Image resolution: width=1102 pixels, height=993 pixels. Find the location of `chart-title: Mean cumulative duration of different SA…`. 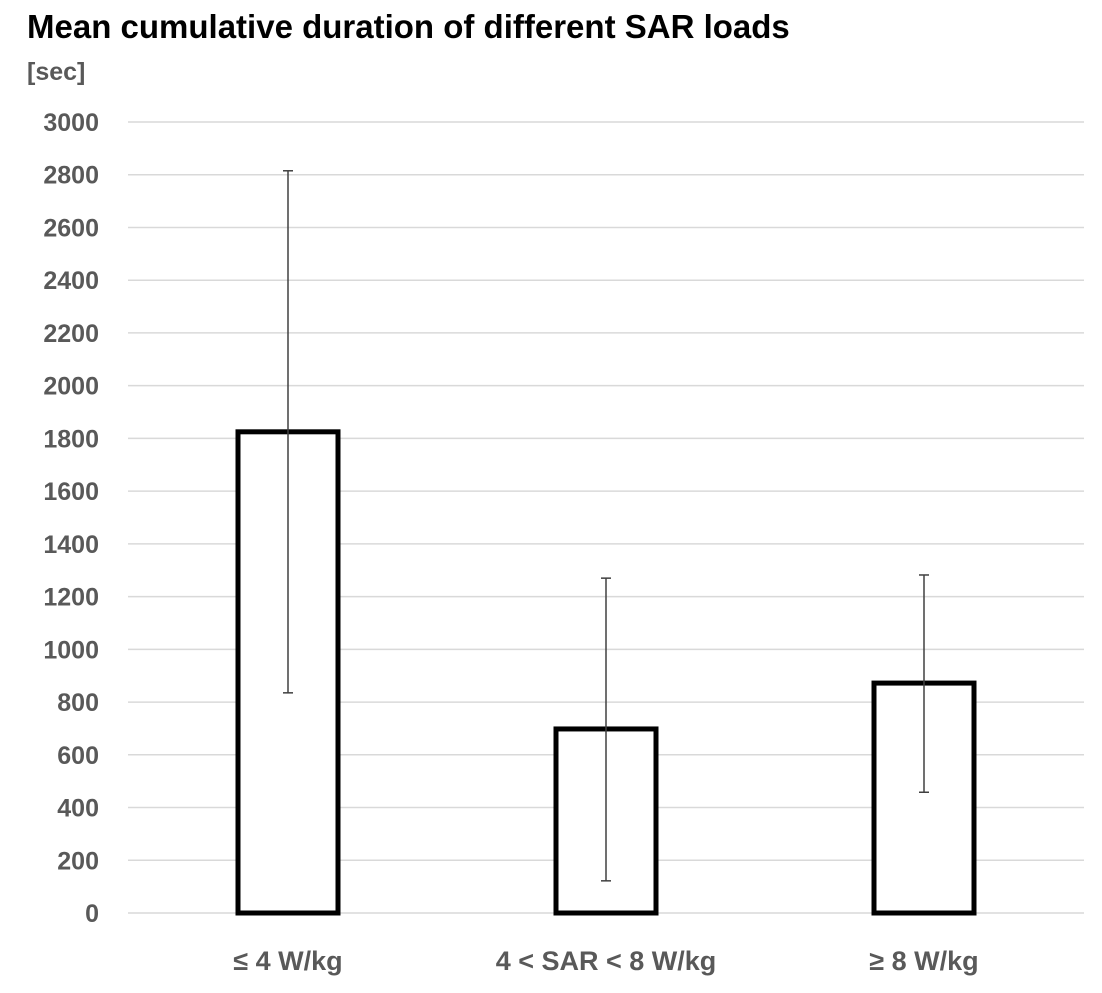

chart-title: Mean cumulative duration of different SA… is located at coordinates (408, 26).